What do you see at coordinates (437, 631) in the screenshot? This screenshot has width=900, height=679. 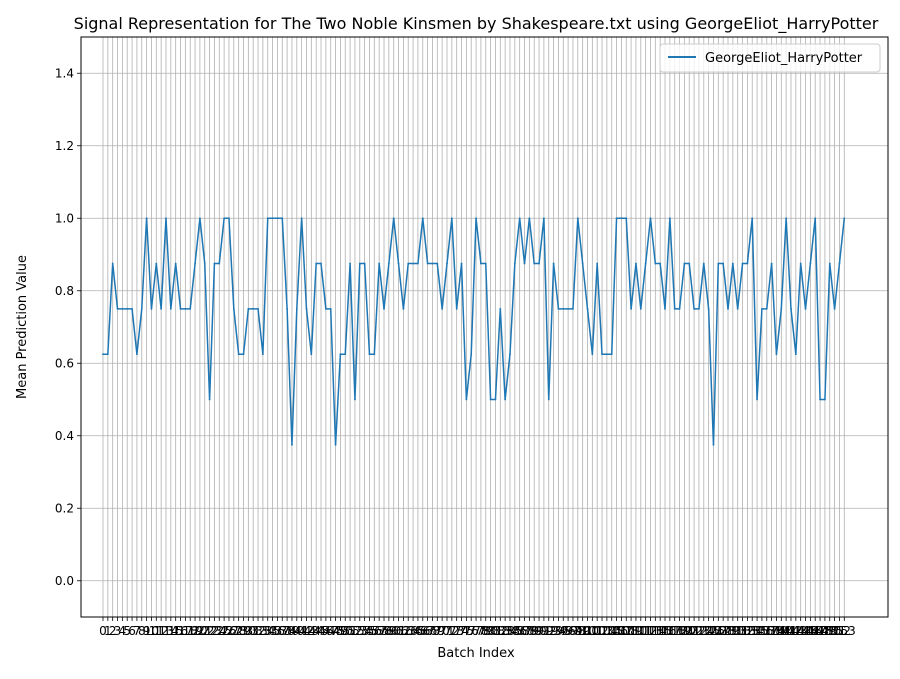 I see `x-tick-label: 69` at bounding box center [437, 631].